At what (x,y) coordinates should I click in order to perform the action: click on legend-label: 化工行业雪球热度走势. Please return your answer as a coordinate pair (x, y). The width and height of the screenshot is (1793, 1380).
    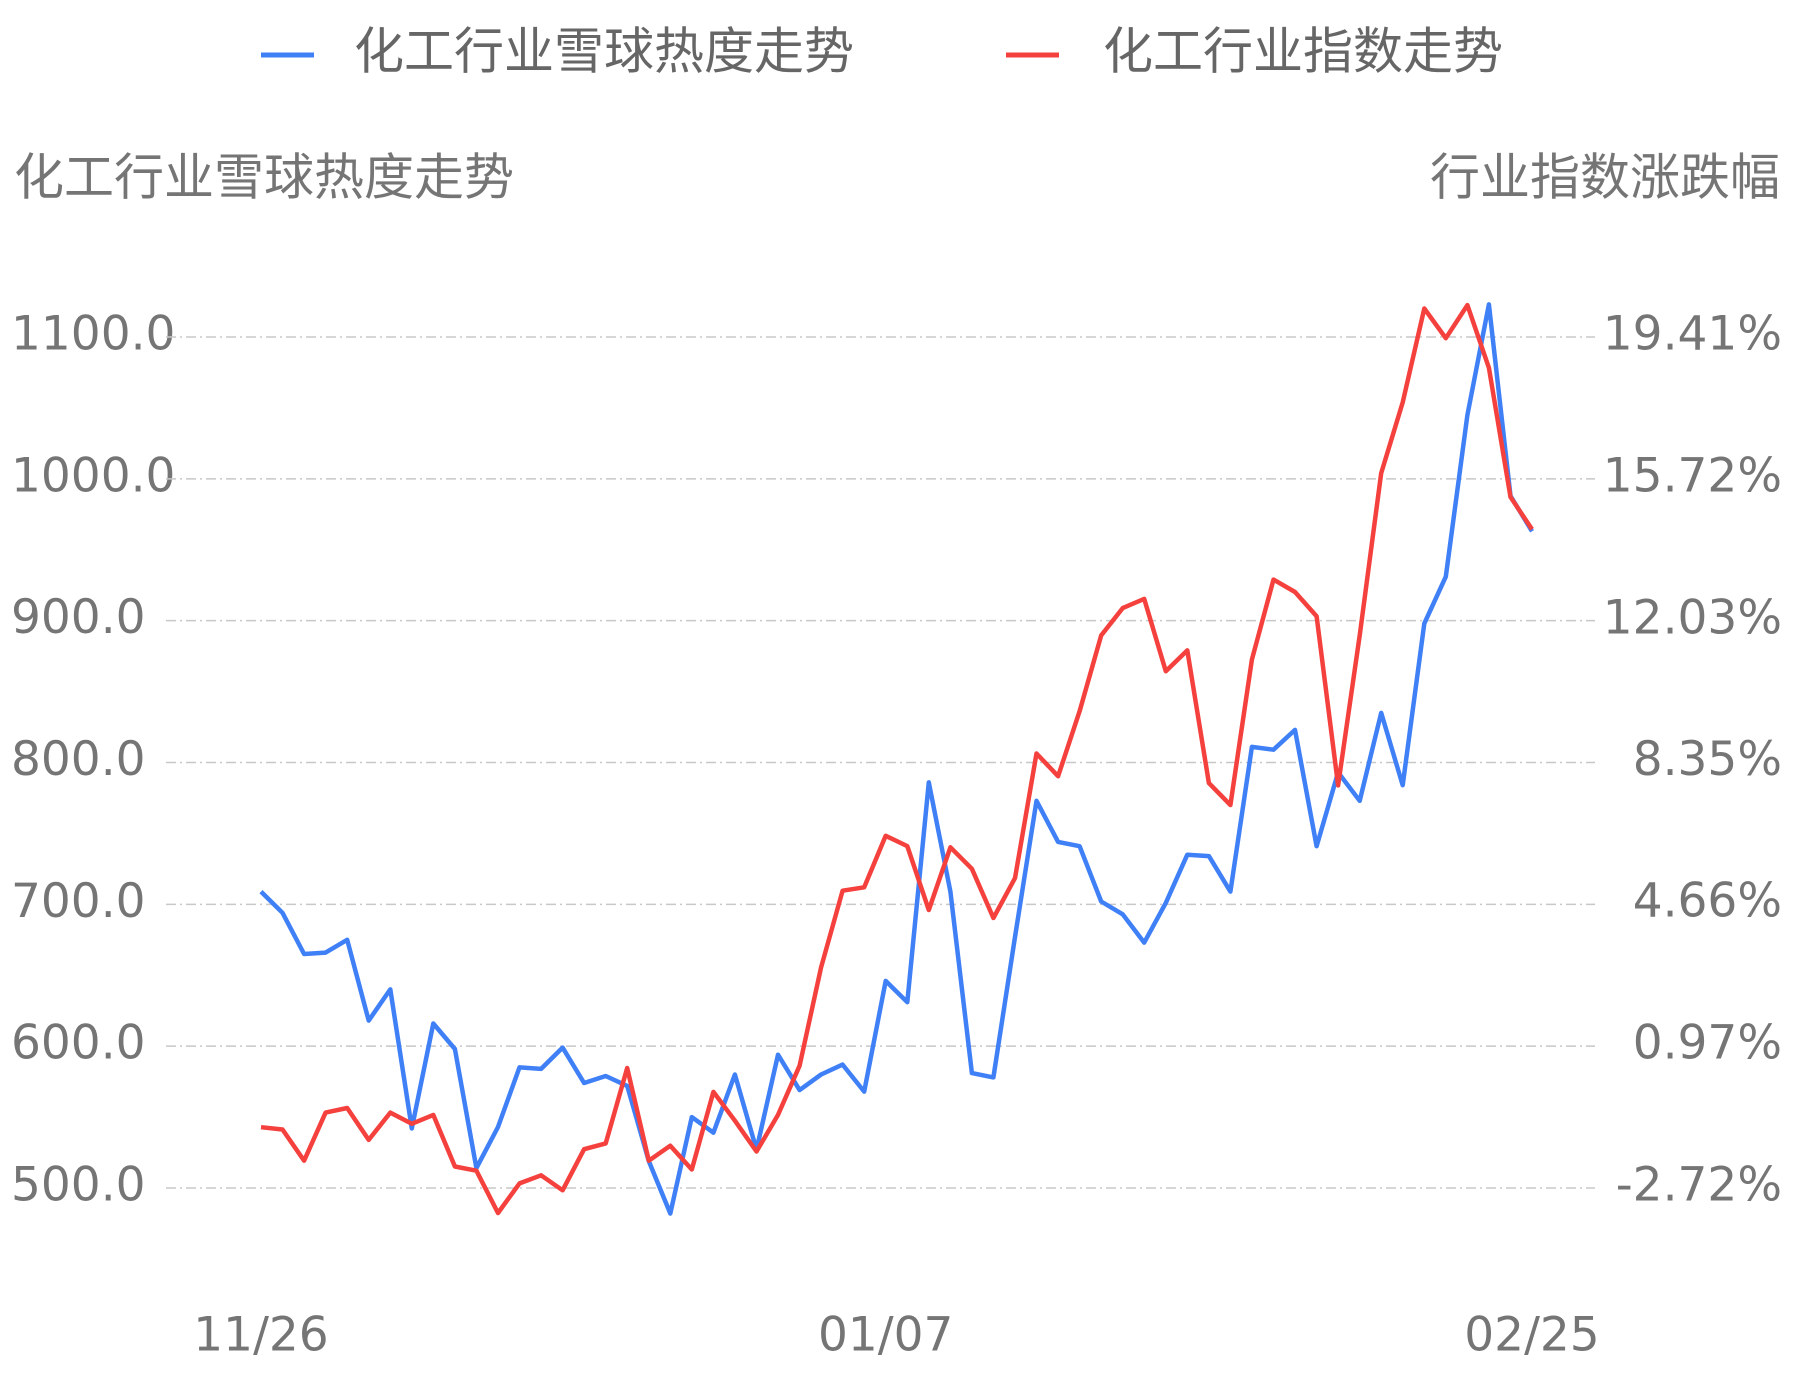
    Looking at the image, I should click on (604, 52).